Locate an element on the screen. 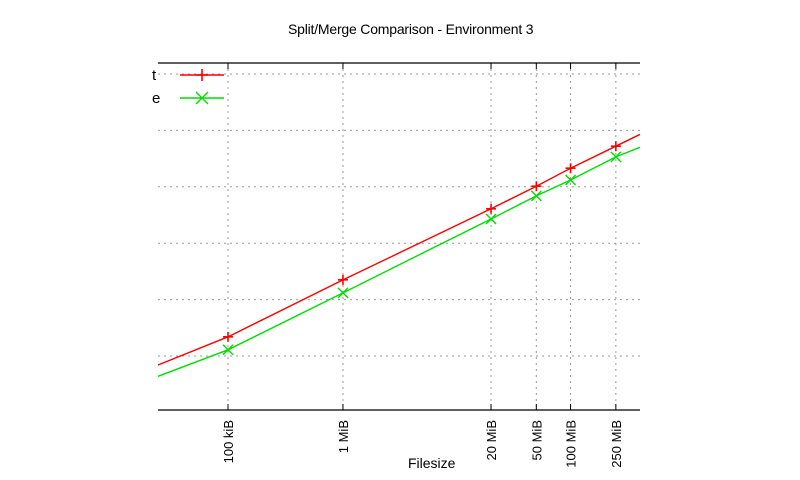 The height and width of the screenshot is (480, 800). x-axis-label: Filesize is located at coordinates (432, 463).